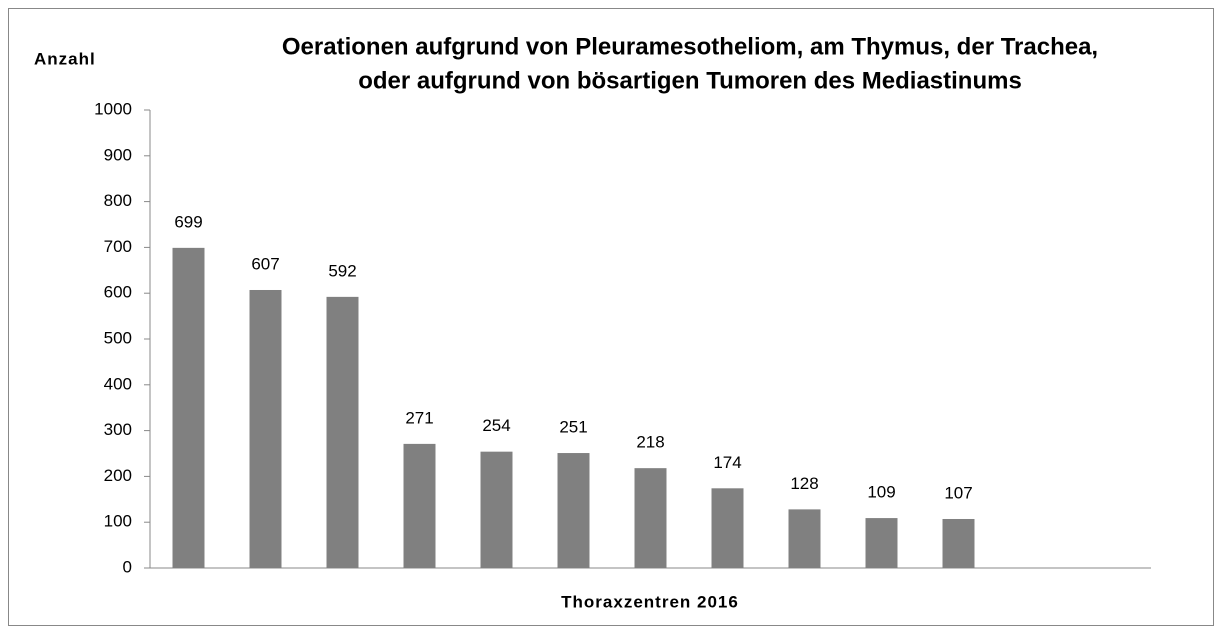  What do you see at coordinates (650, 601) in the screenshot?
I see `x-axis-label: Thoraxzentren 2016` at bounding box center [650, 601].